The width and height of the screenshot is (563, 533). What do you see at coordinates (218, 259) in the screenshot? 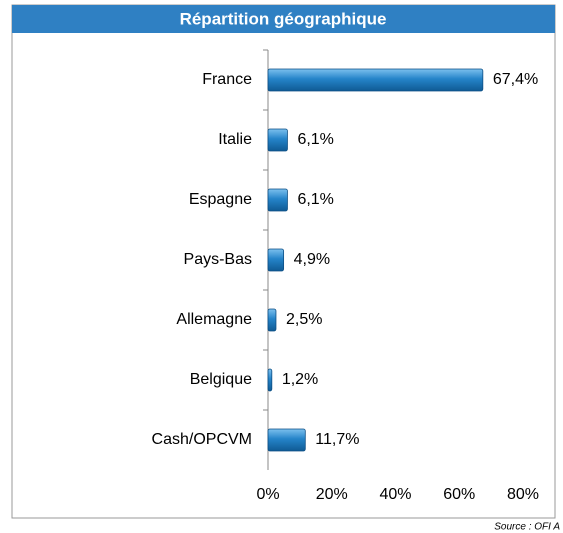
I see `y-tick-label: Pays-Bas` at bounding box center [218, 259].